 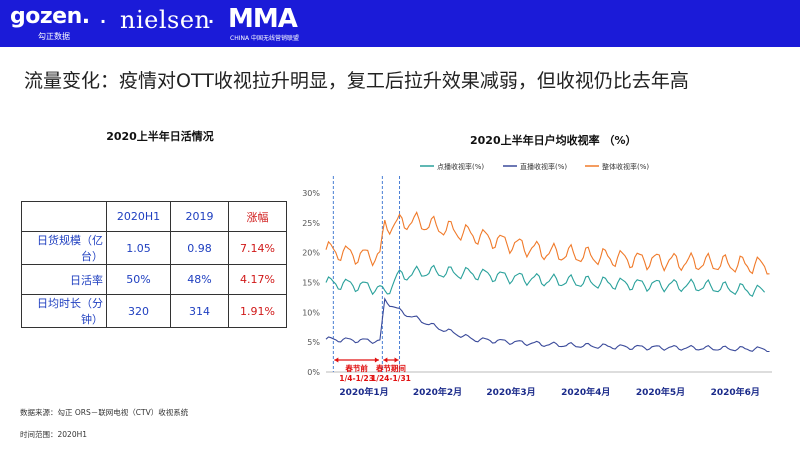 What do you see at coordinates (313, 342) in the screenshot?
I see `y-tick-label: 5%` at bounding box center [313, 342].